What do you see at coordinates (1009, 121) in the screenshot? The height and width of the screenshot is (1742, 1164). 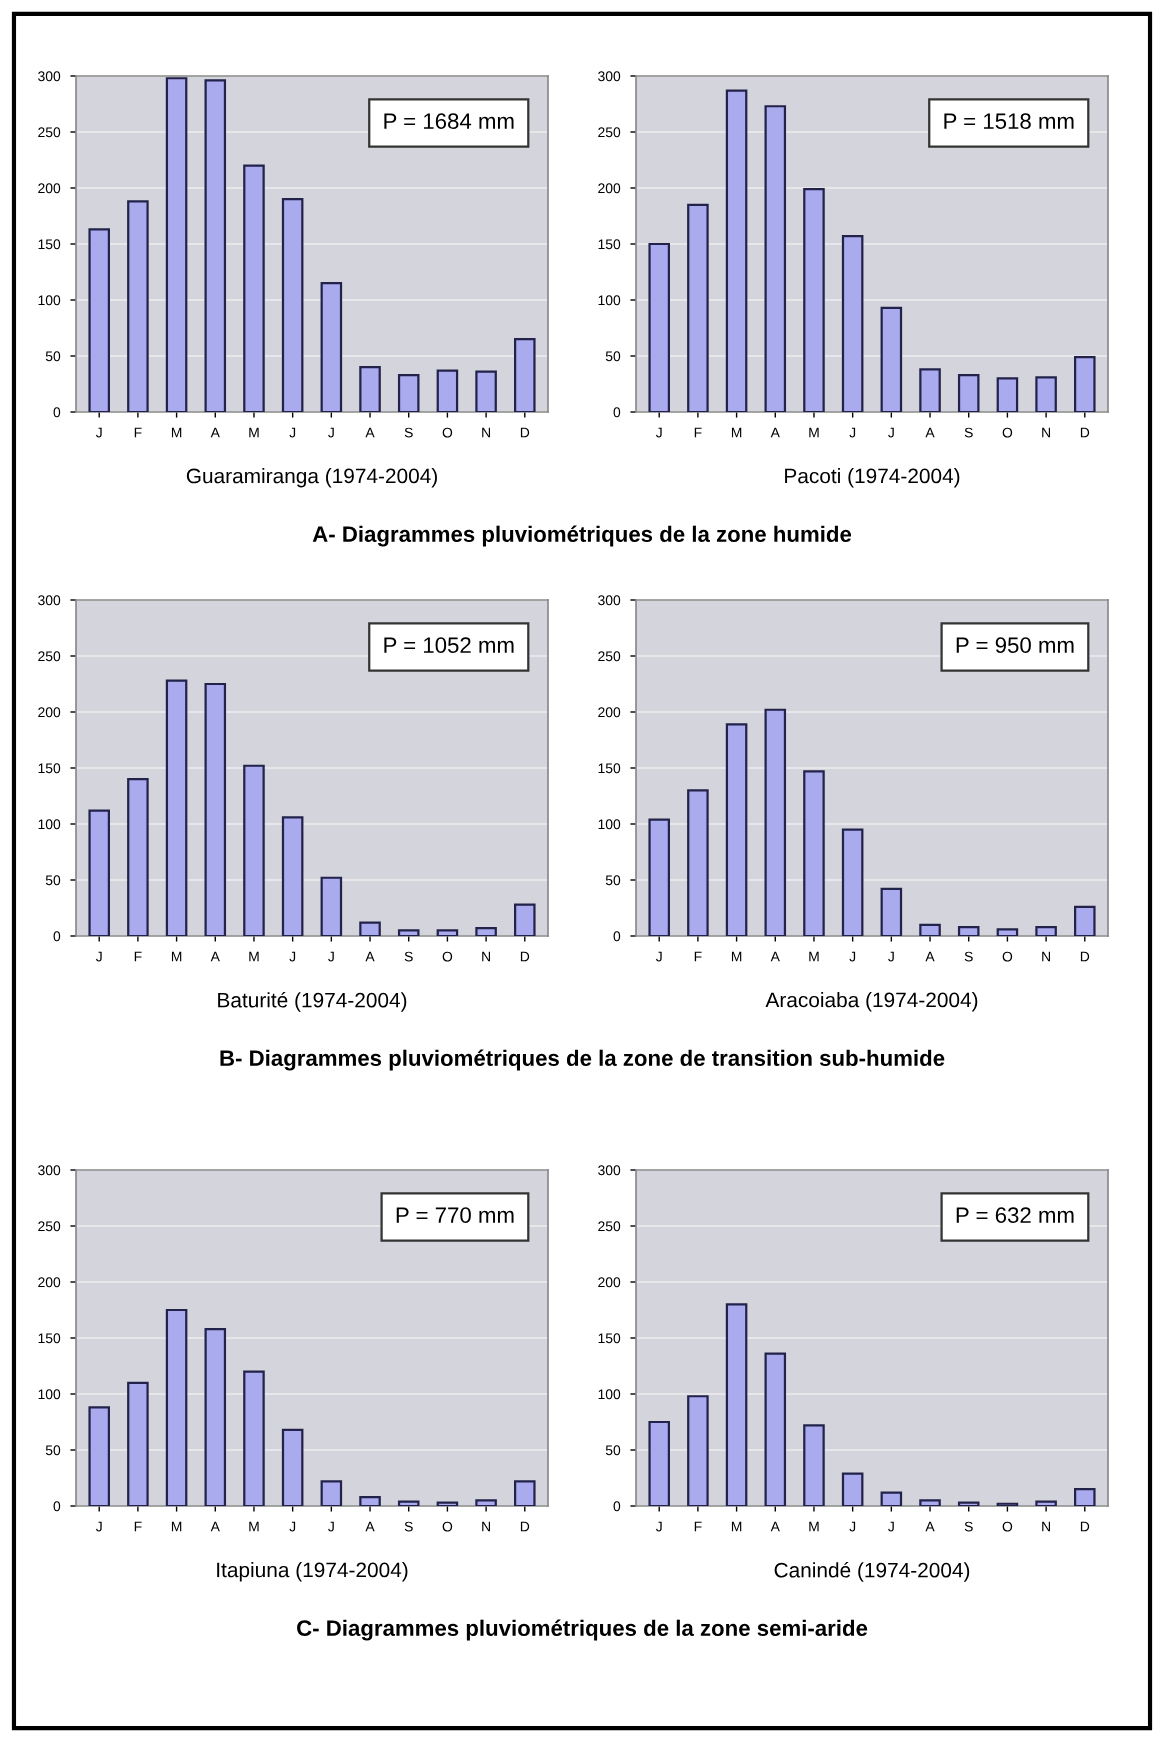 I see `annotation: P = 1518 mm` at bounding box center [1009, 121].